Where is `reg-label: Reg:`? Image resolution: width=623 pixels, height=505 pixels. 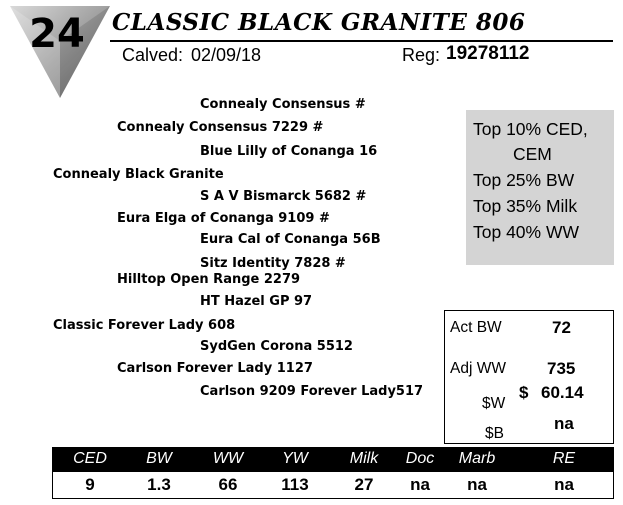
reg-label: Reg: is located at coordinates (421, 55).